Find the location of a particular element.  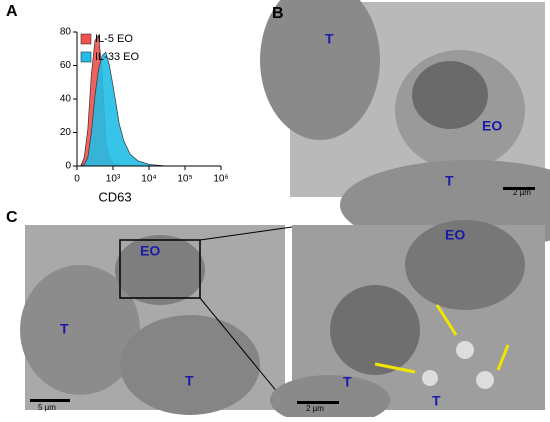

x-tick-label: 10⁵ is located at coordinates (184, 179).